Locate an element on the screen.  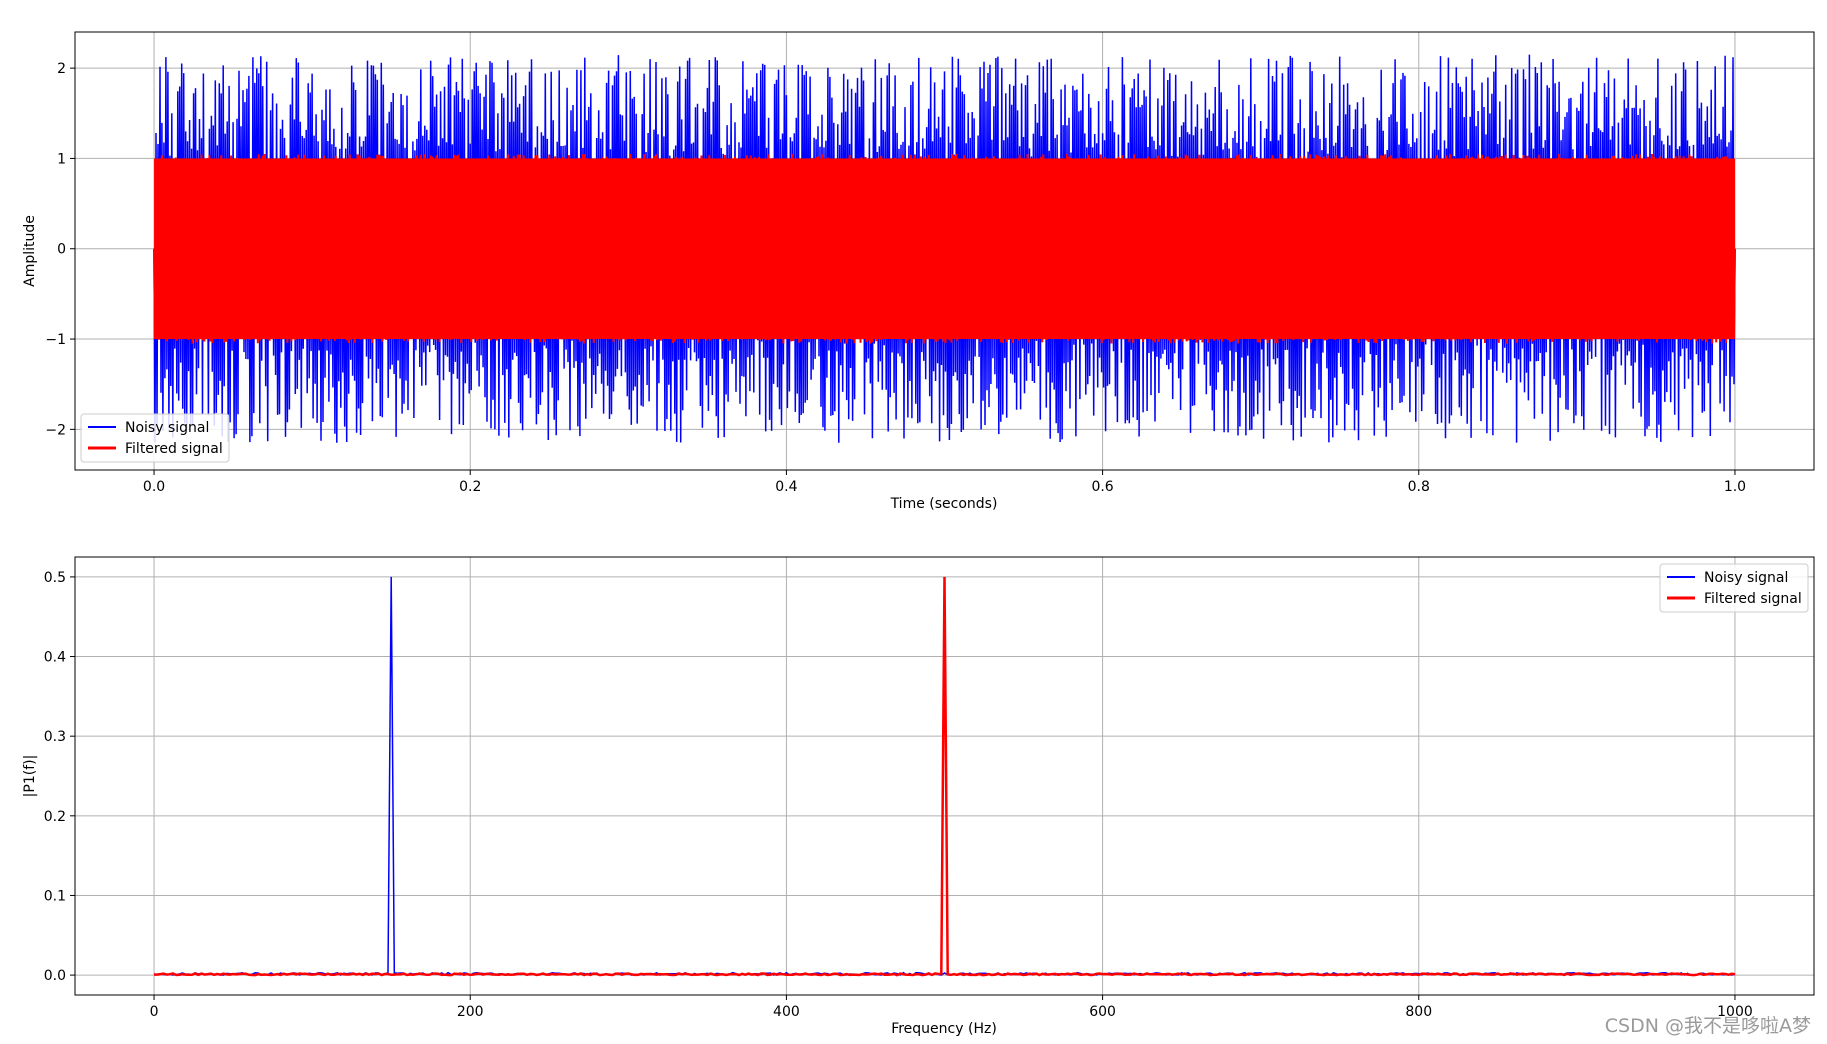
x-tick-label: 0.4 is located at coordinates (786, 487).